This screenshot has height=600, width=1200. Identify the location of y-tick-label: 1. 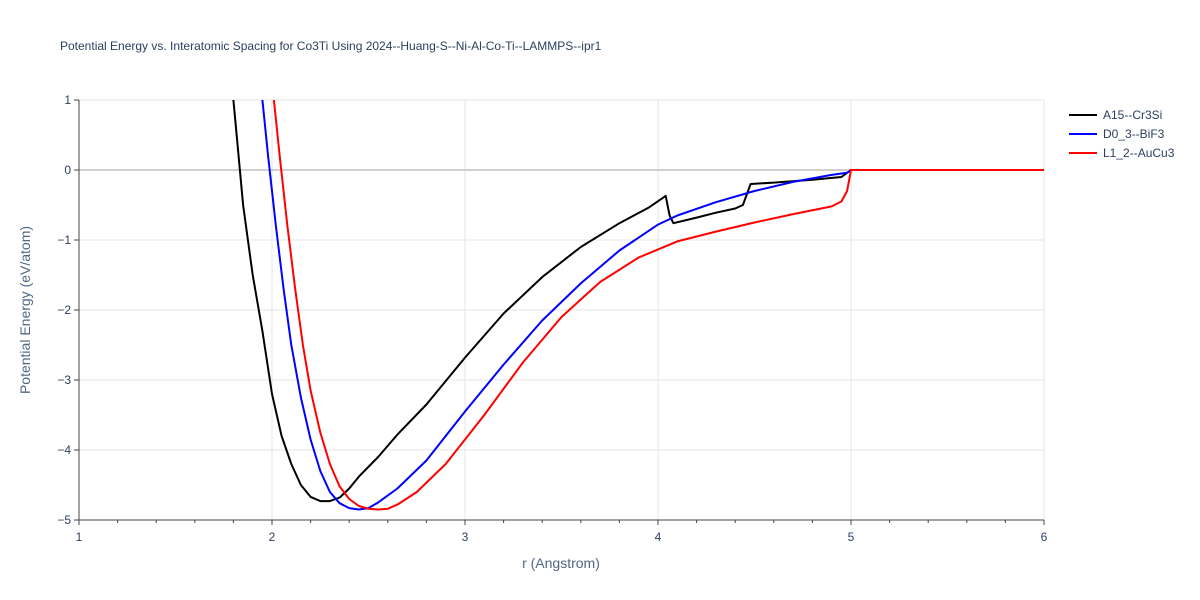
(67, 100).